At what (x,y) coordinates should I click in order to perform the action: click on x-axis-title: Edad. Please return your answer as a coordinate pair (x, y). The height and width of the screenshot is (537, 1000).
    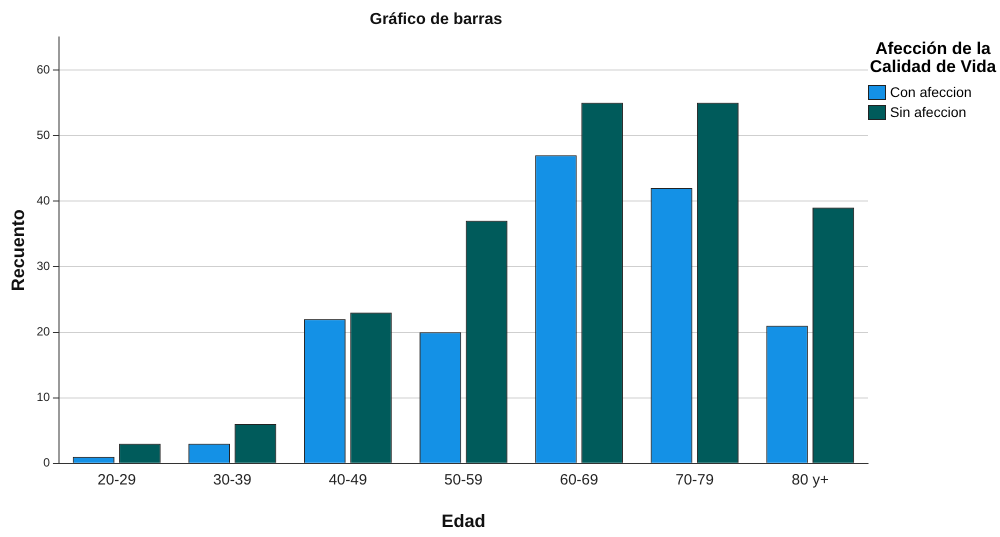
    Looking at the image, I should click on (463, 521).